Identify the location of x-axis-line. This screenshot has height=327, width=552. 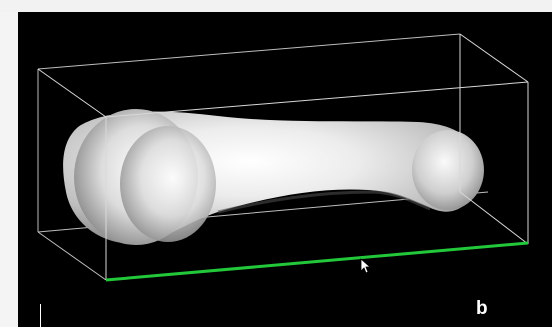
(317, 261).